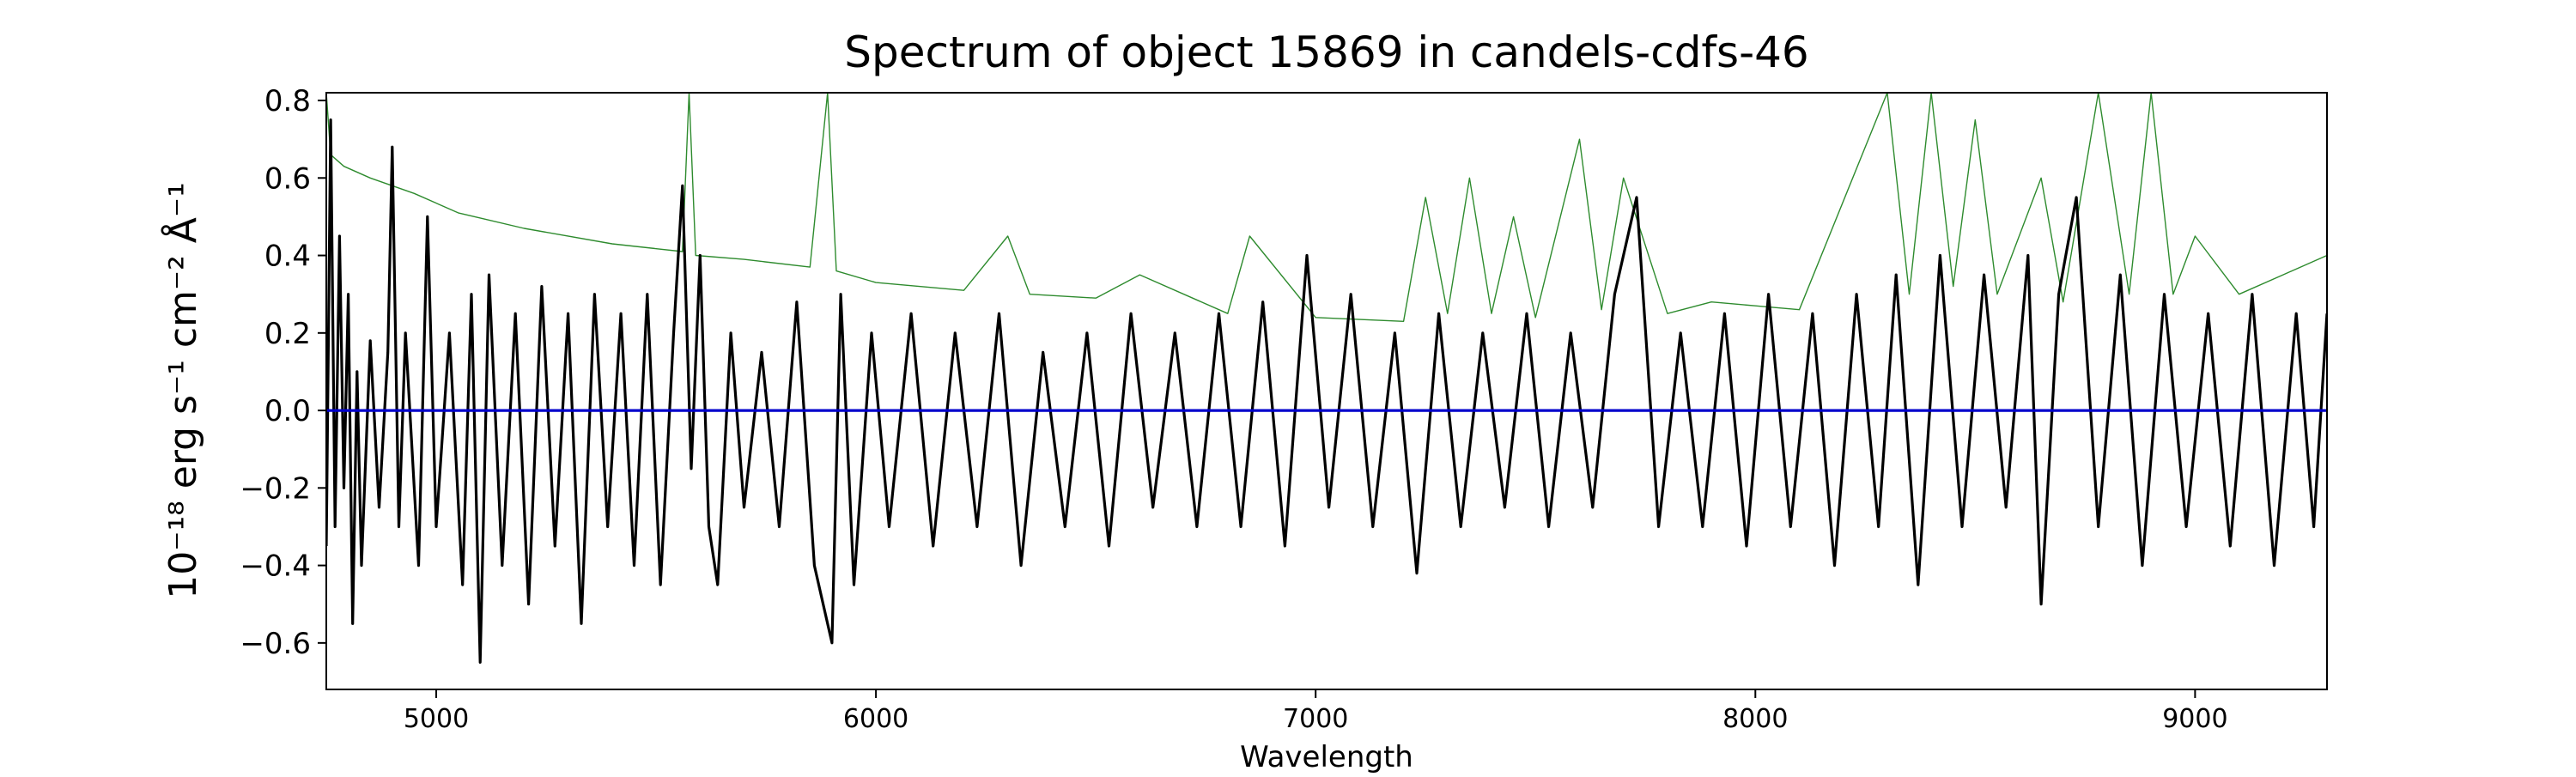 This screenshot has height=777, width=2576. What do you see at coordinates (275, 644) in the screenshot?
I see `y-tick-label: −0.6` at bounding box center [275, 644].